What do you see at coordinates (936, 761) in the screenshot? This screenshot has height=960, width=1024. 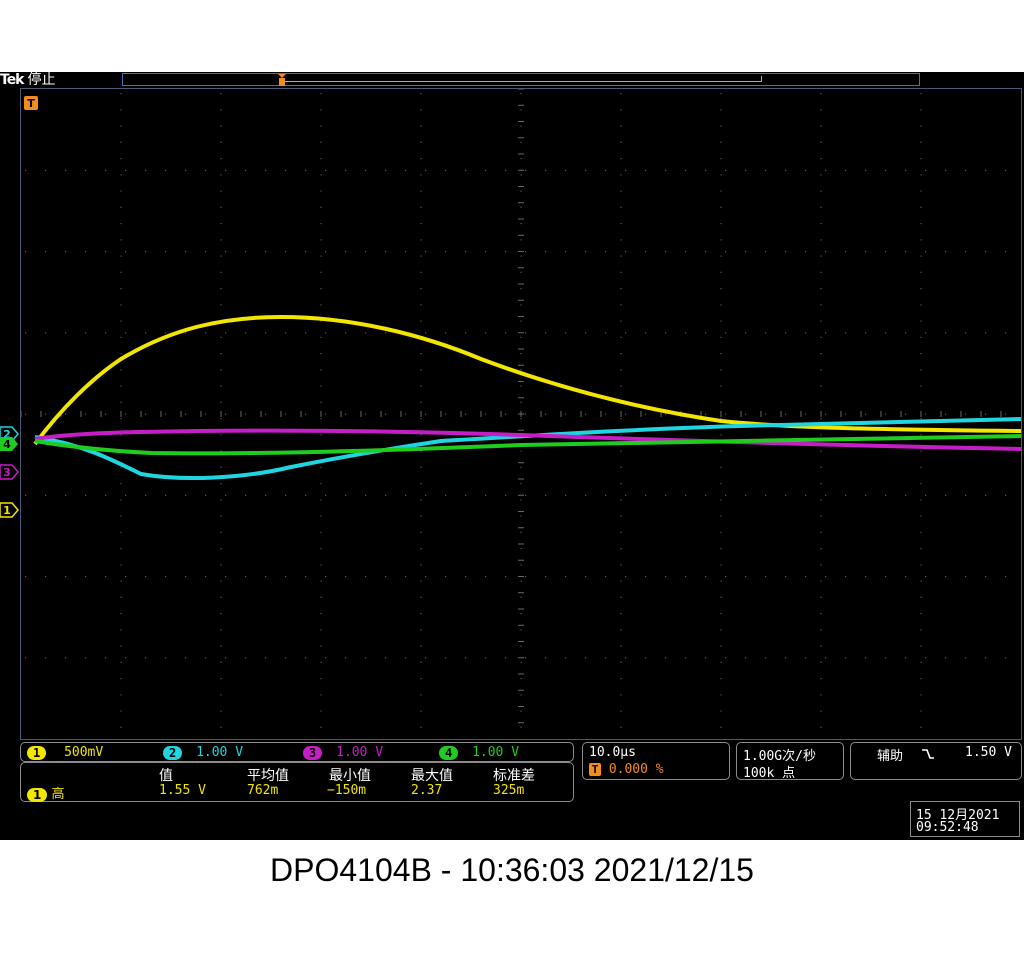 I see `trigger-panel: 辅助 1.50 V` at bounding box center [936, 761].